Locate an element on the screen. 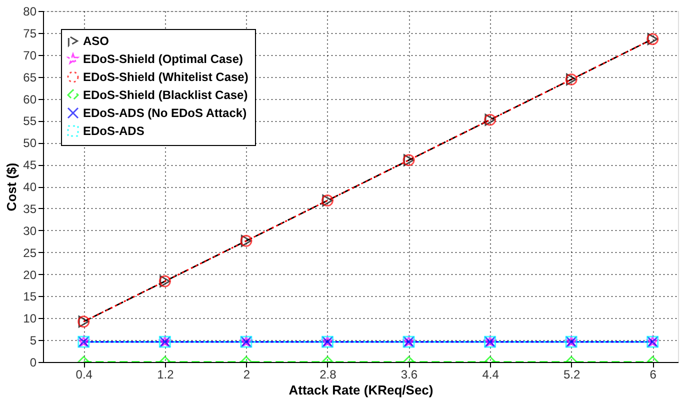 The width and height of the screenshot is (683, 402). y-tick-label: 5 is located at coordinates (33, 341).